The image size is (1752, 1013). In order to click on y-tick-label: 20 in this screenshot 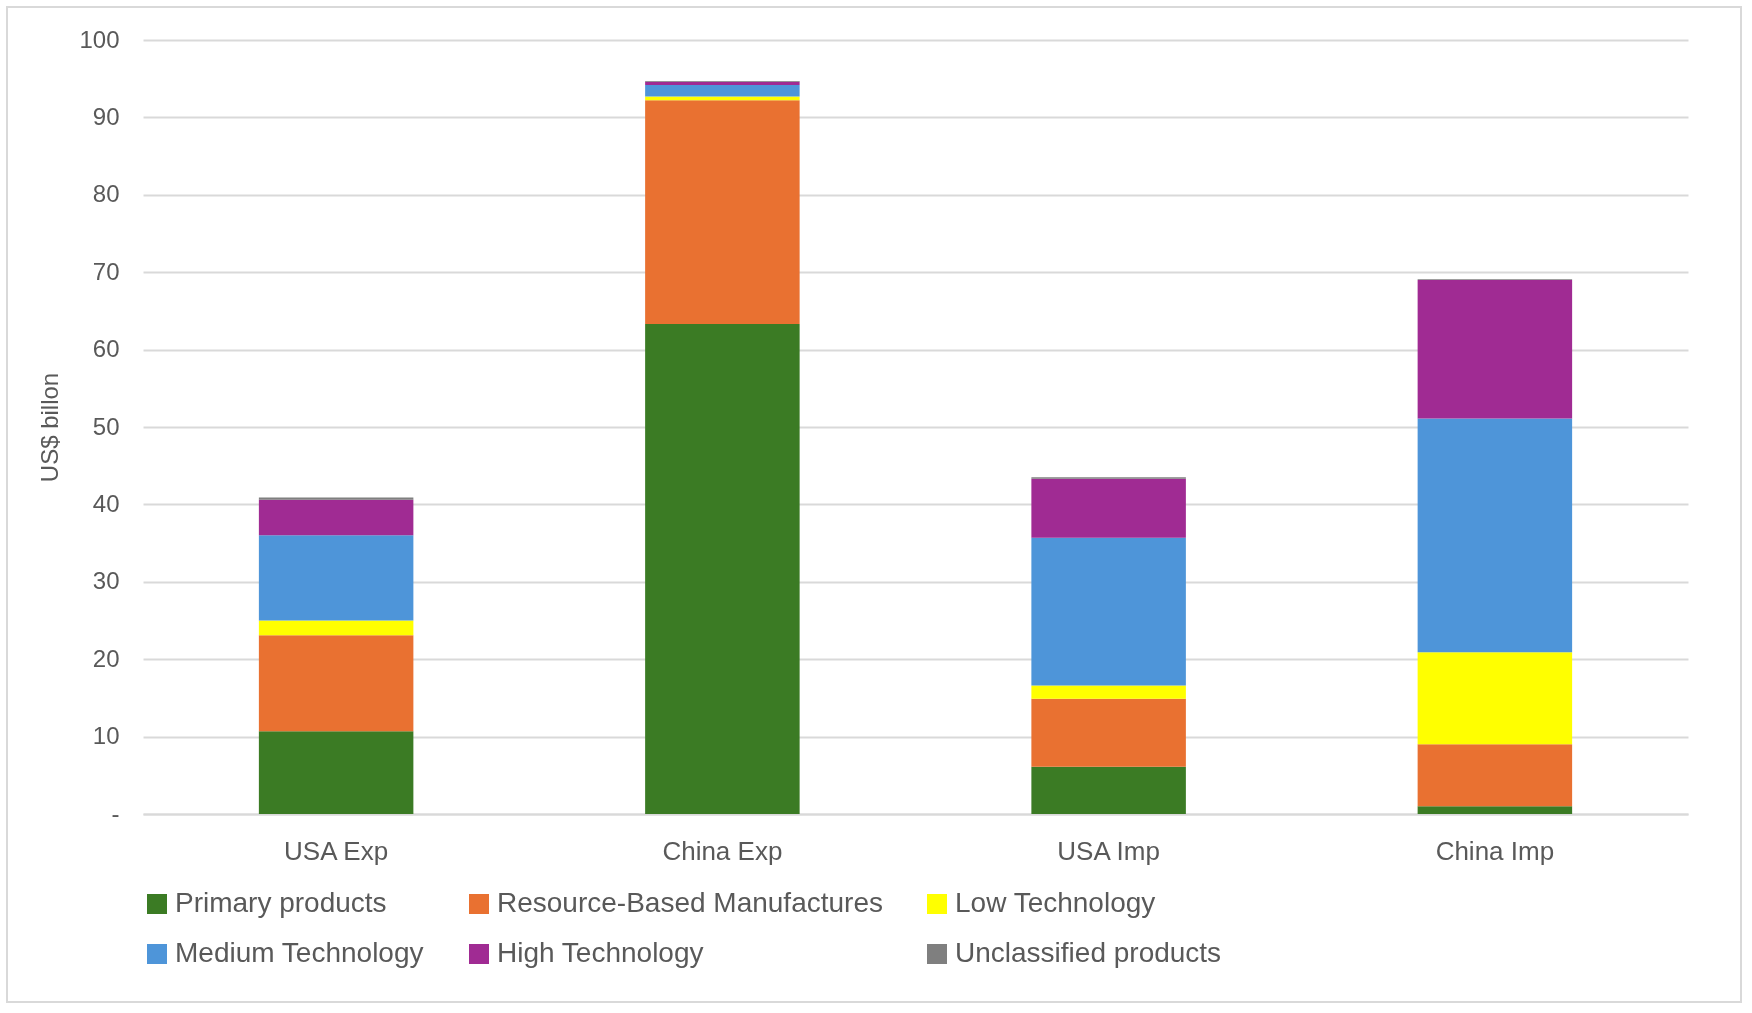, I will do `click(106, 658)`.